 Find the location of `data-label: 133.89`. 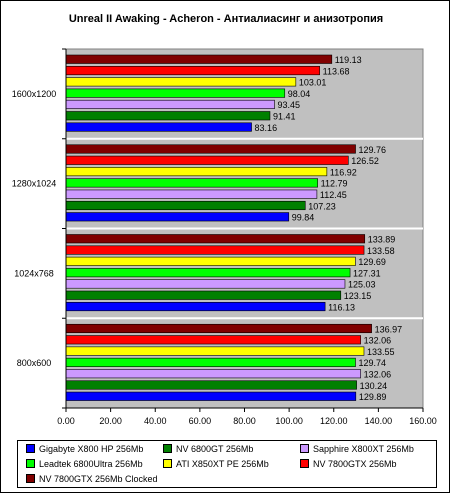

data-label: 133.89 is located at coordinates (382, 240).